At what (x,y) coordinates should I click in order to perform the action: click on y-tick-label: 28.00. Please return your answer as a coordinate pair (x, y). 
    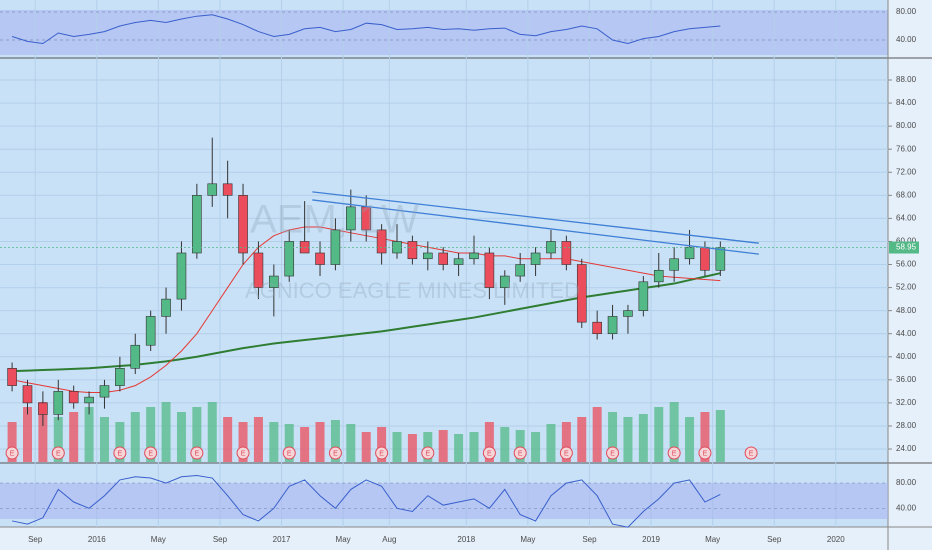
    Looking at the image, I should click on (906, 425).